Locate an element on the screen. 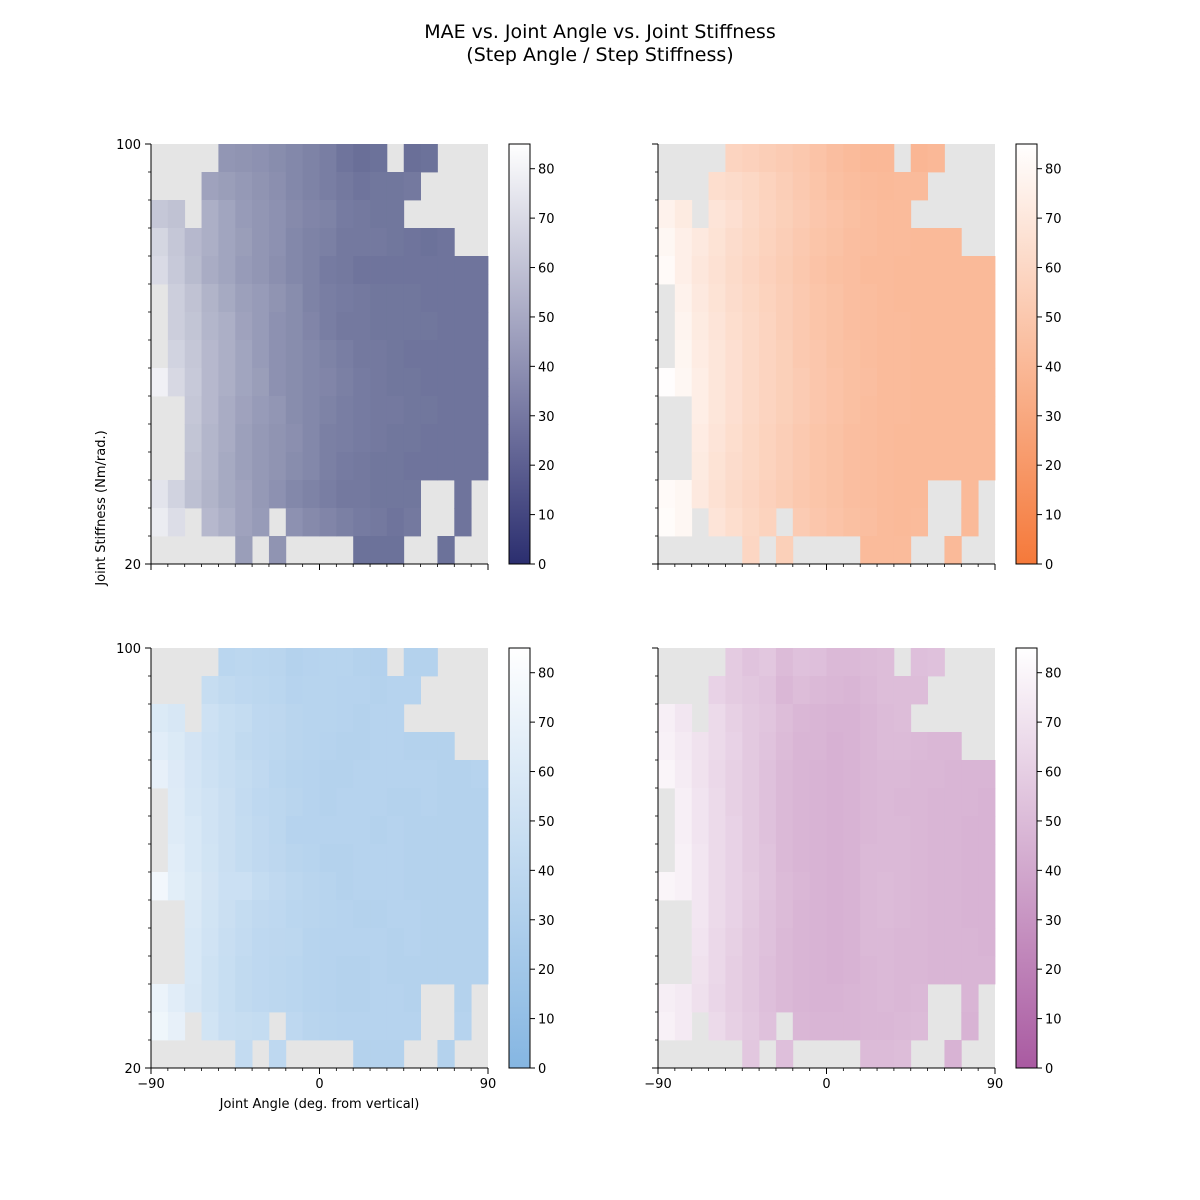 This screenshot has height=1200, width=1200. chart-title-line2: (Step Angle / Step Stiffness) is located at coordinates (599, 55).